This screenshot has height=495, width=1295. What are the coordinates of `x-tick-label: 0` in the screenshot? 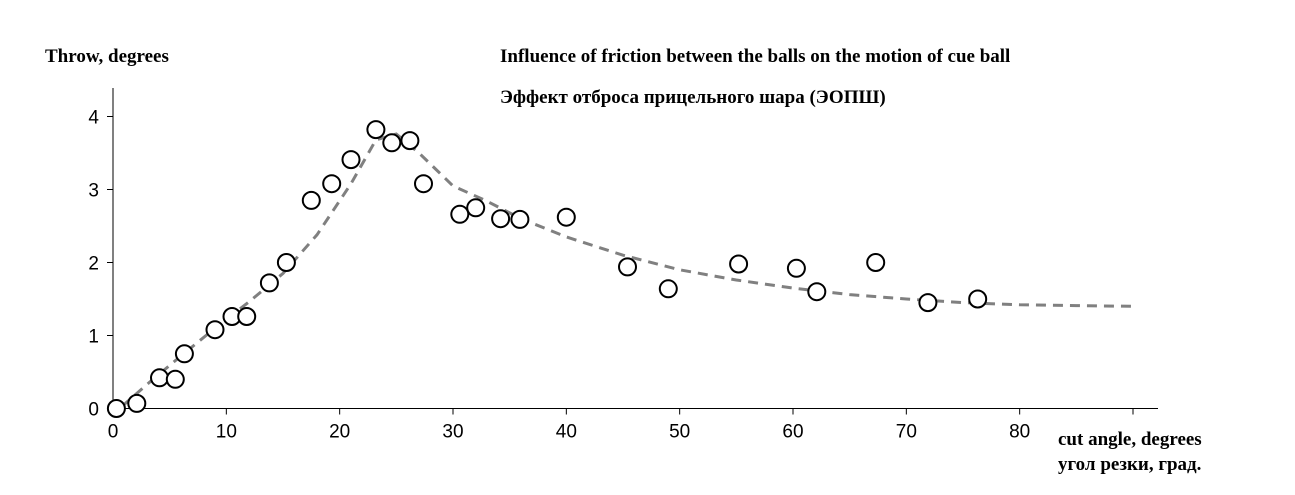 It's located at (113, 432).